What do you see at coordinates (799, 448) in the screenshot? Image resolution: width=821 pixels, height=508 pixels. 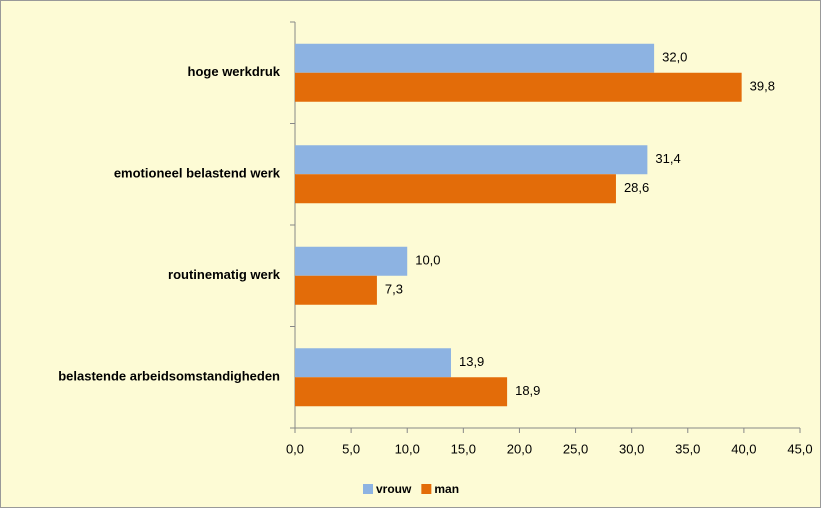 I see `x-tick-label: 45,0` at bounding box center [799, 448].